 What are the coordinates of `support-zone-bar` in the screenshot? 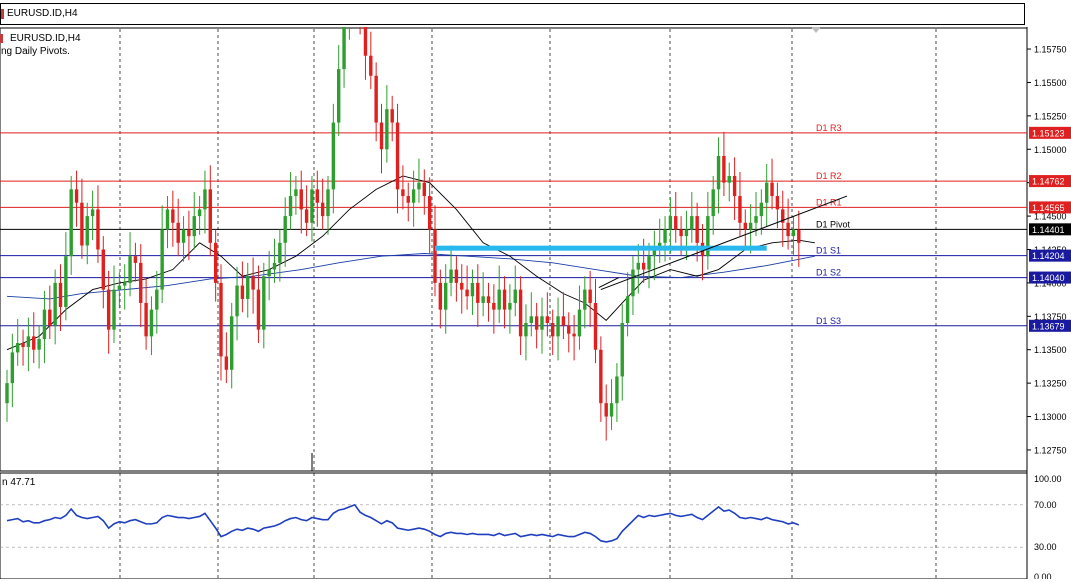 It's located at (601, 248).